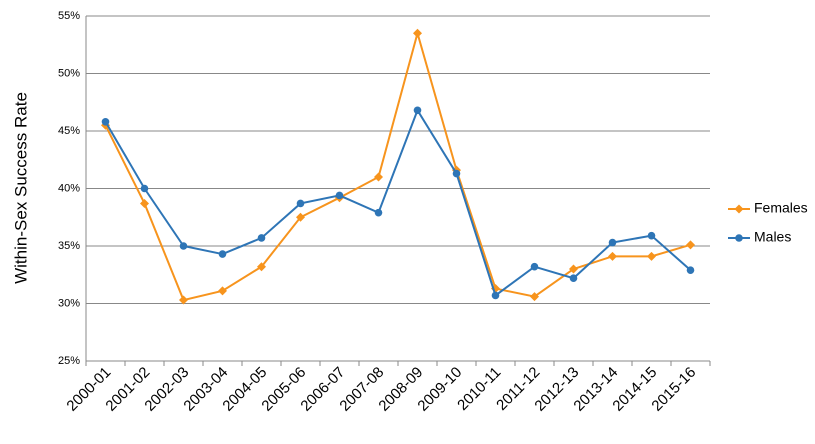 This screenshot has width=815, height=444. I want to click on y-tick-label: 35%, so click(69, 246).